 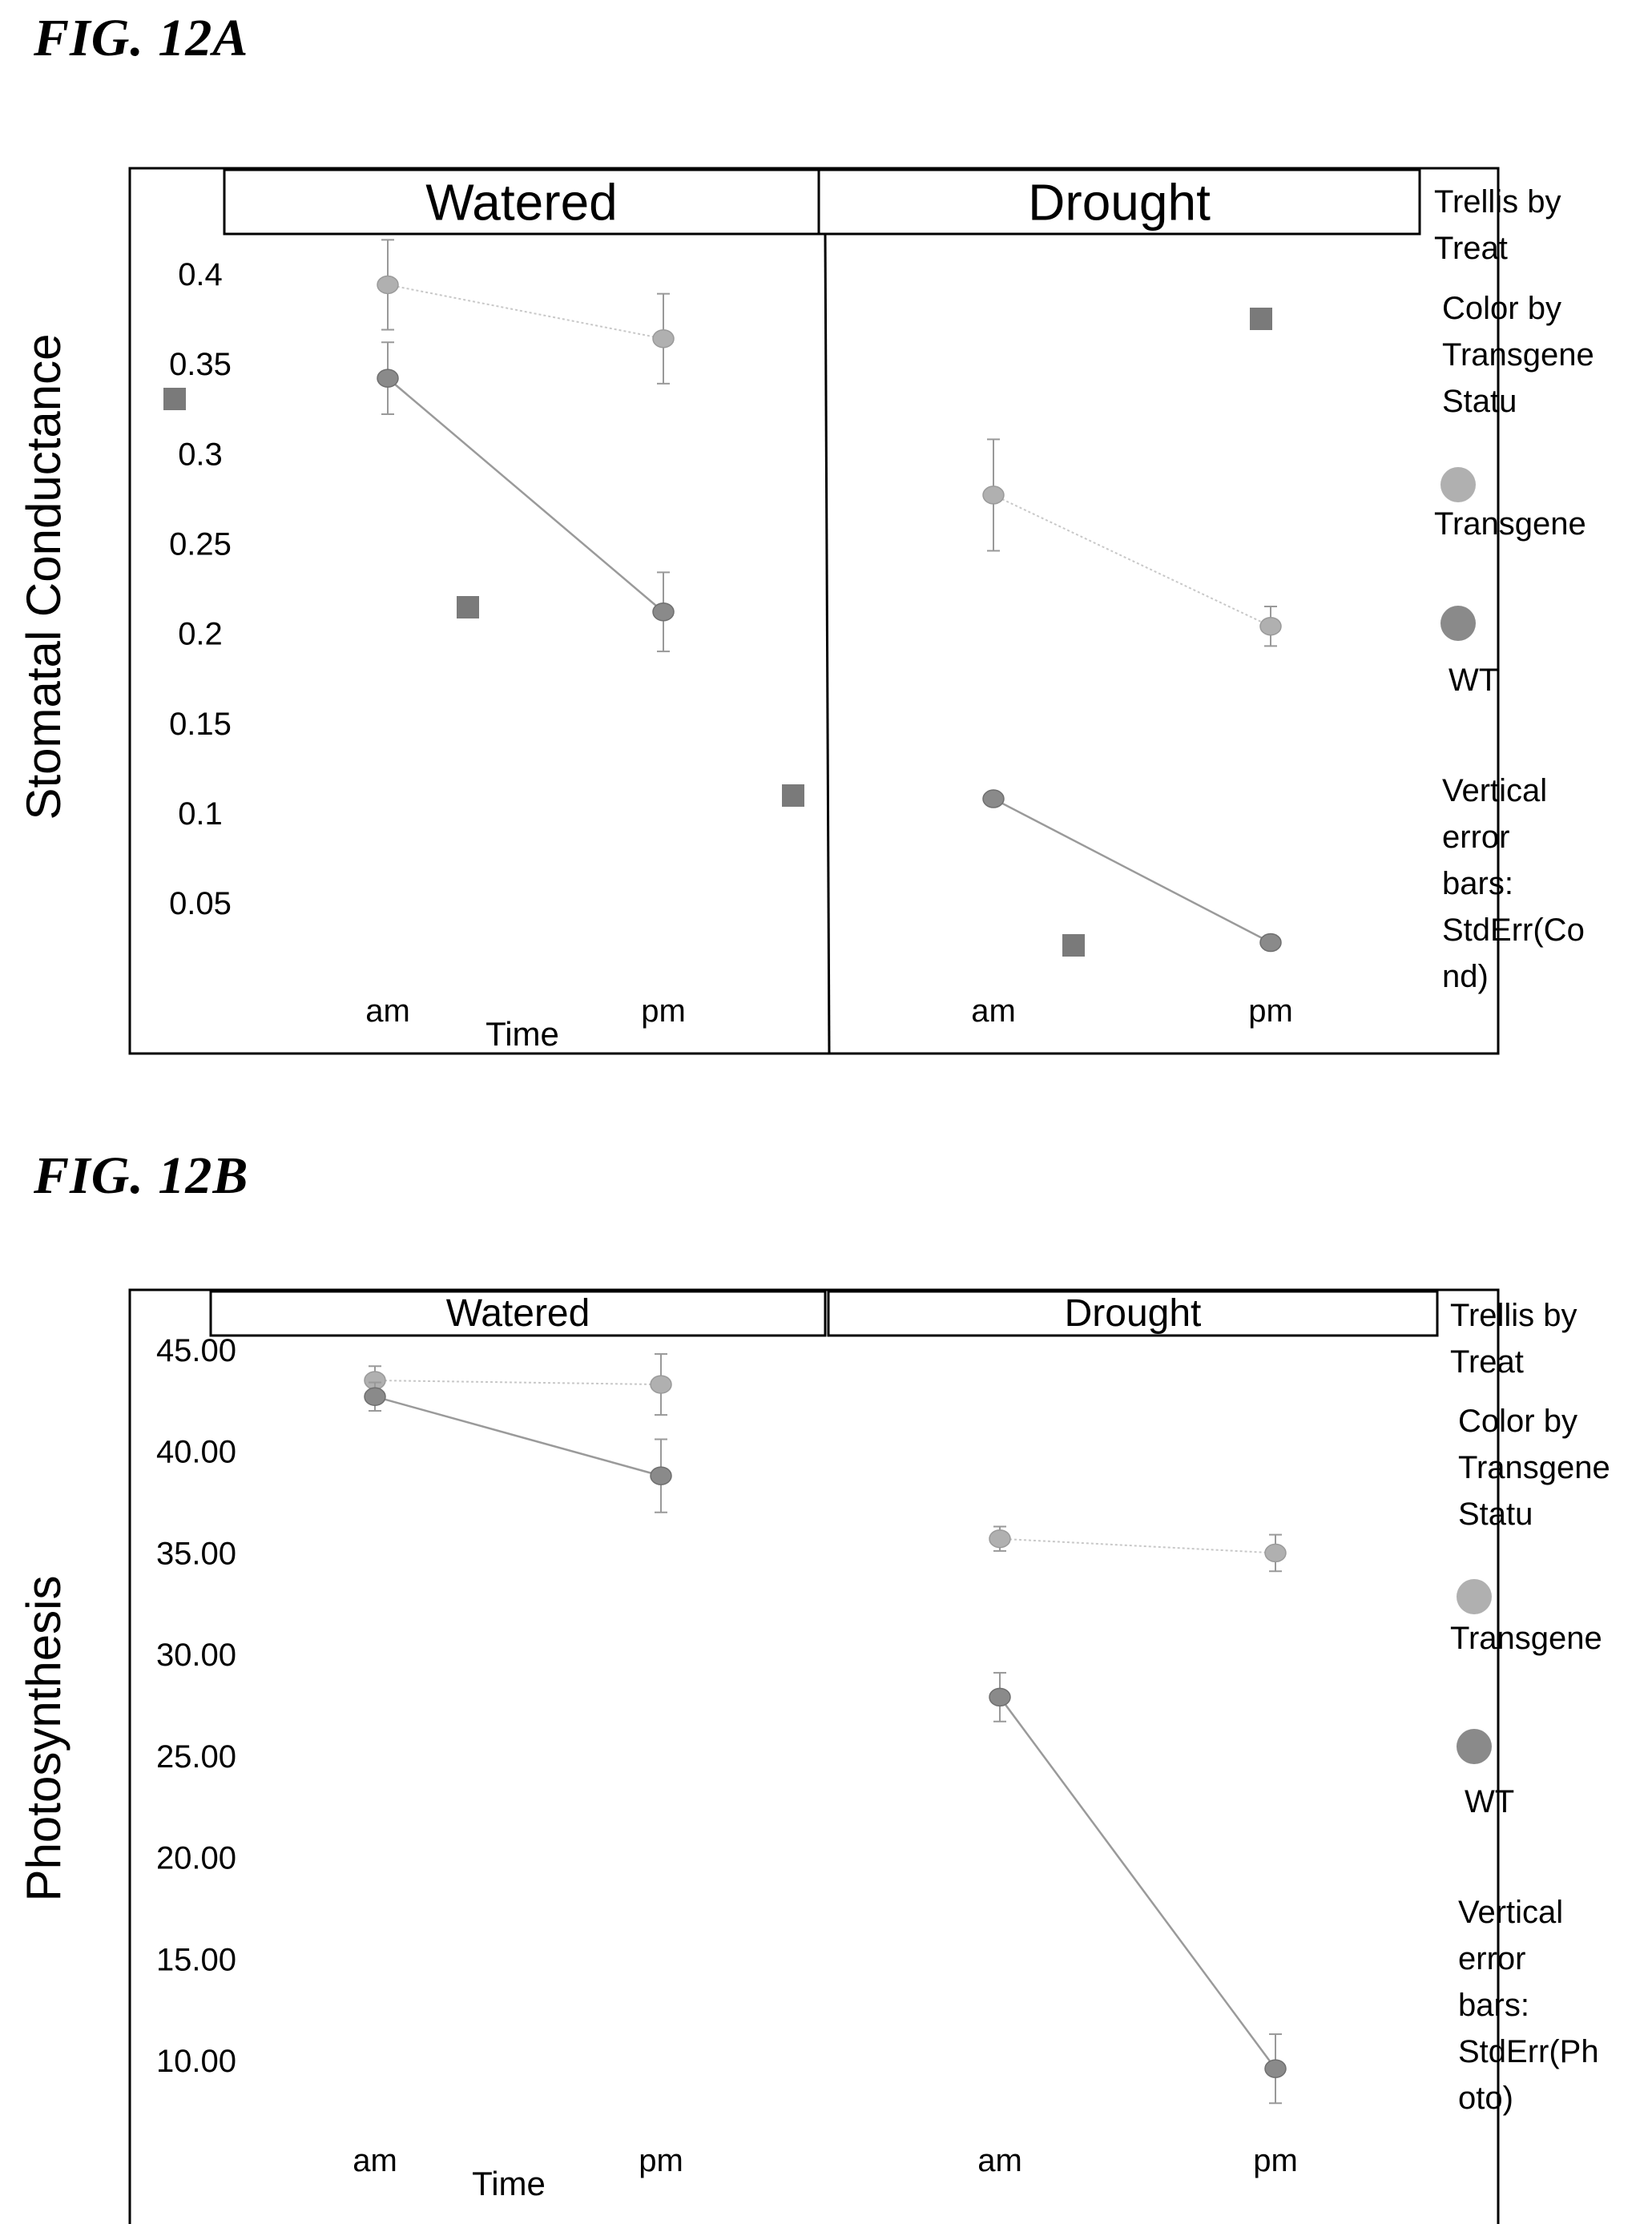 I want to click on figure-12b-title: FIG. 12B, so click(x=141, y=1175).